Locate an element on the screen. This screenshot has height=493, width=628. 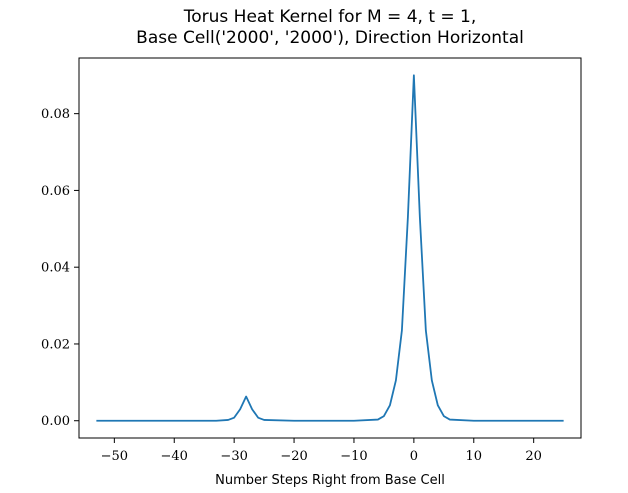
x-tick-label: −50 is located at coordinates (114, 456).